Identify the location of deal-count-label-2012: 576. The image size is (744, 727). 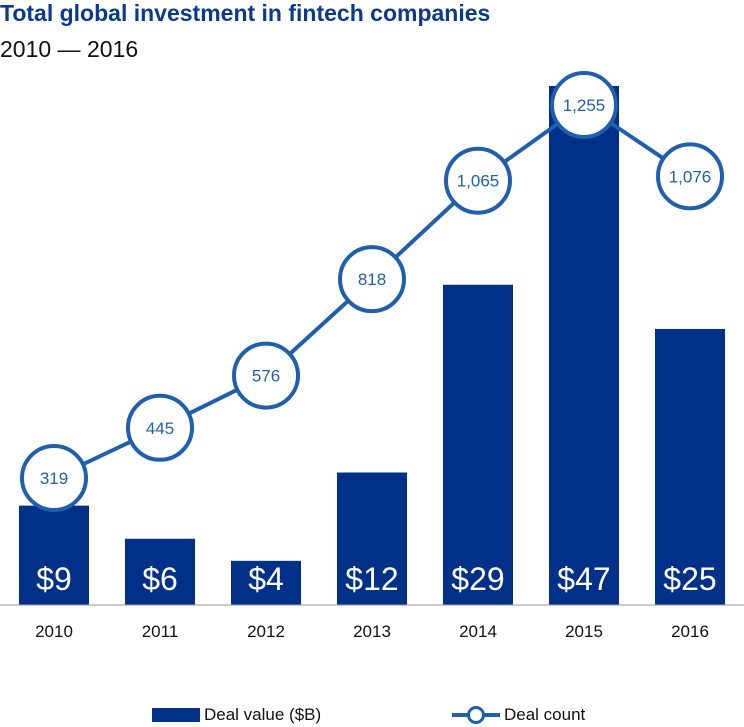
(266, 376).